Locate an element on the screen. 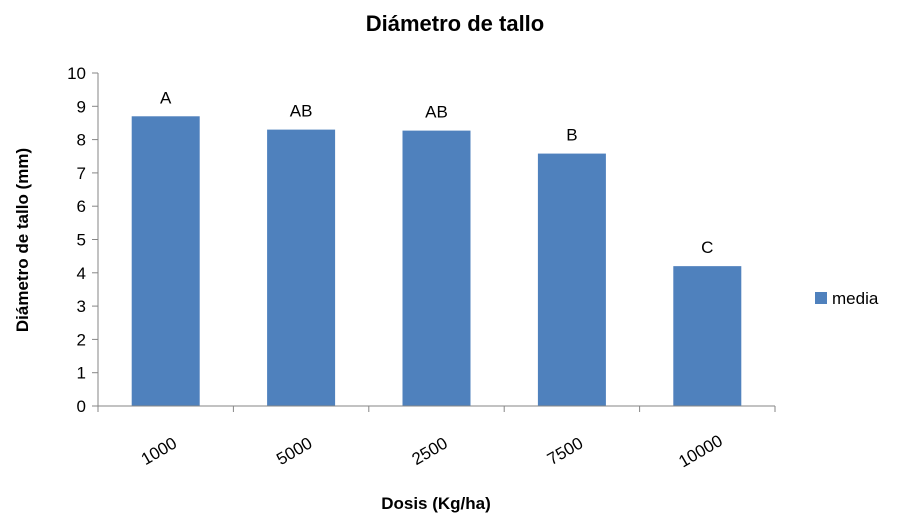 The height and width of the screenshot is (523, 907). y-tick-label-10: 10 is located at coordinates (76, 73).